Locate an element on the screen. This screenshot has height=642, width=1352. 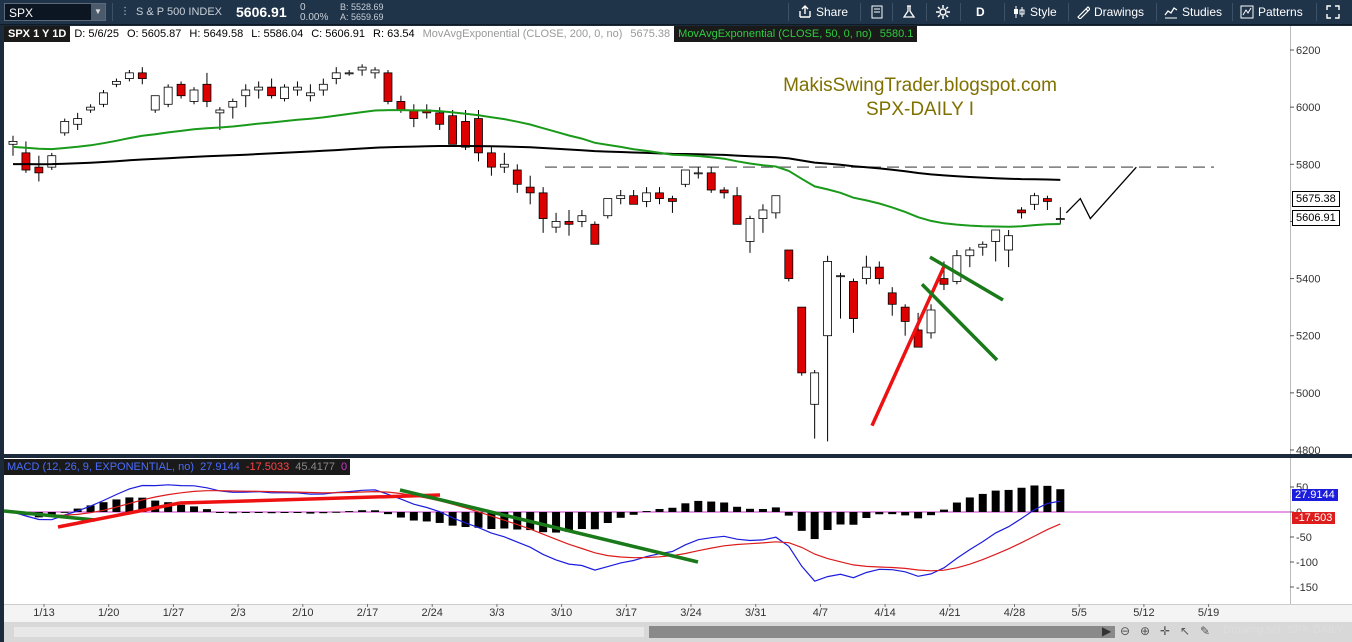
style-button: Style is located at coordinates (1034, 12).